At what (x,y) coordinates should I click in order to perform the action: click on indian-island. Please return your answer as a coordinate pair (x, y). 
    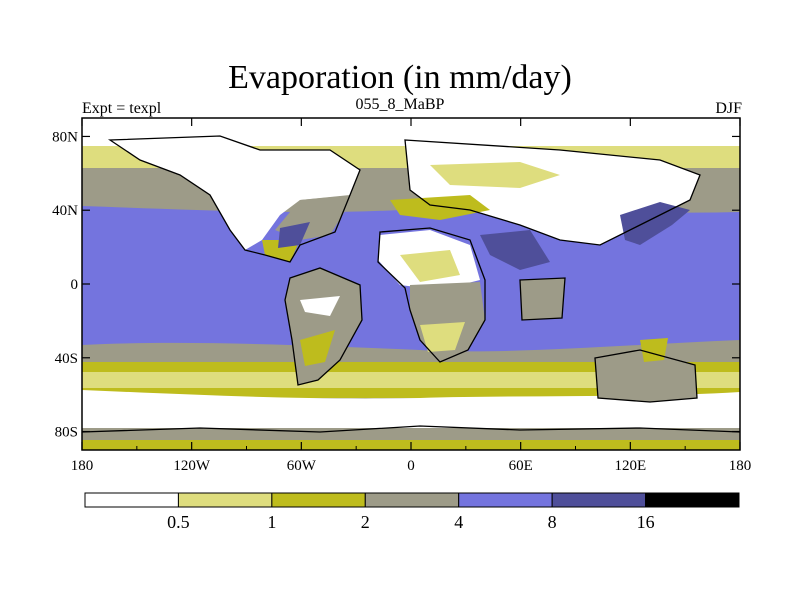
    Looking at the image, I should click on (542, 299).